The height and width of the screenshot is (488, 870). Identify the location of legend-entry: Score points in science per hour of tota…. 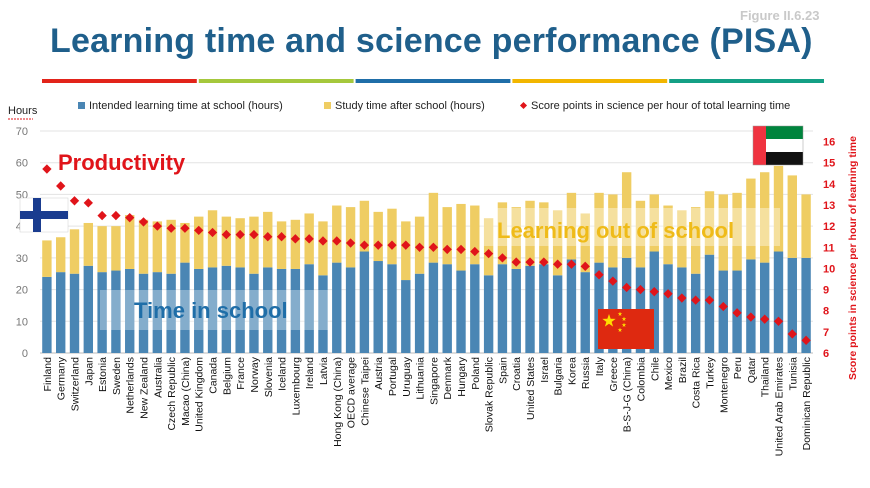
(660, 106).